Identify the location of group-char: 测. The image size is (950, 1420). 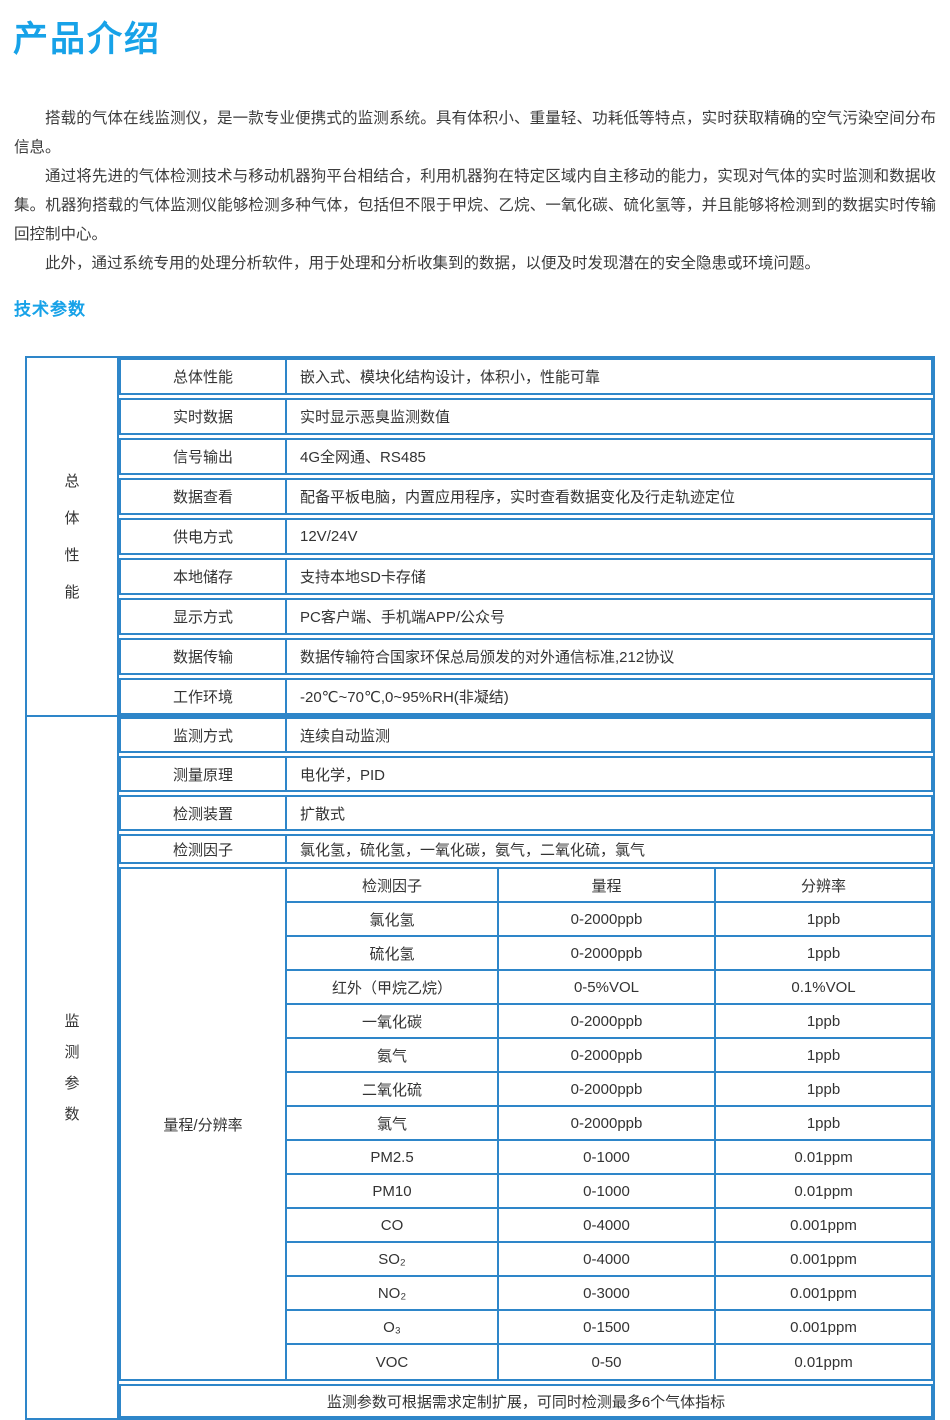
(72, 1052).